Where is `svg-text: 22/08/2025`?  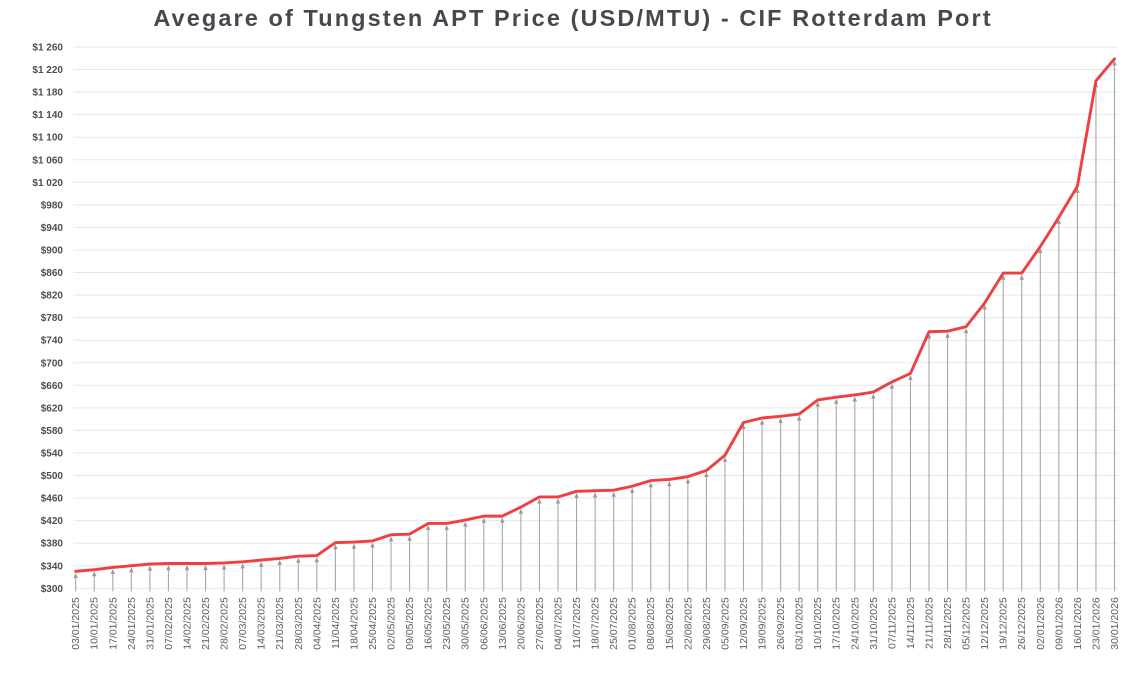
svg-text: 22/08/2025 is located at coordinates (688, 623).